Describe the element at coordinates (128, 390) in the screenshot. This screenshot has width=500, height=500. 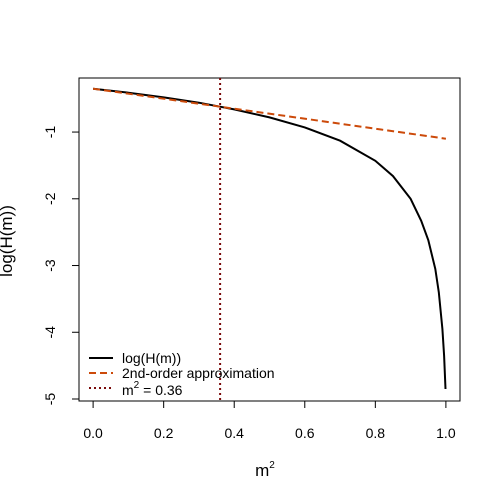
I see `legend-label-threshold-base: m` at that location.